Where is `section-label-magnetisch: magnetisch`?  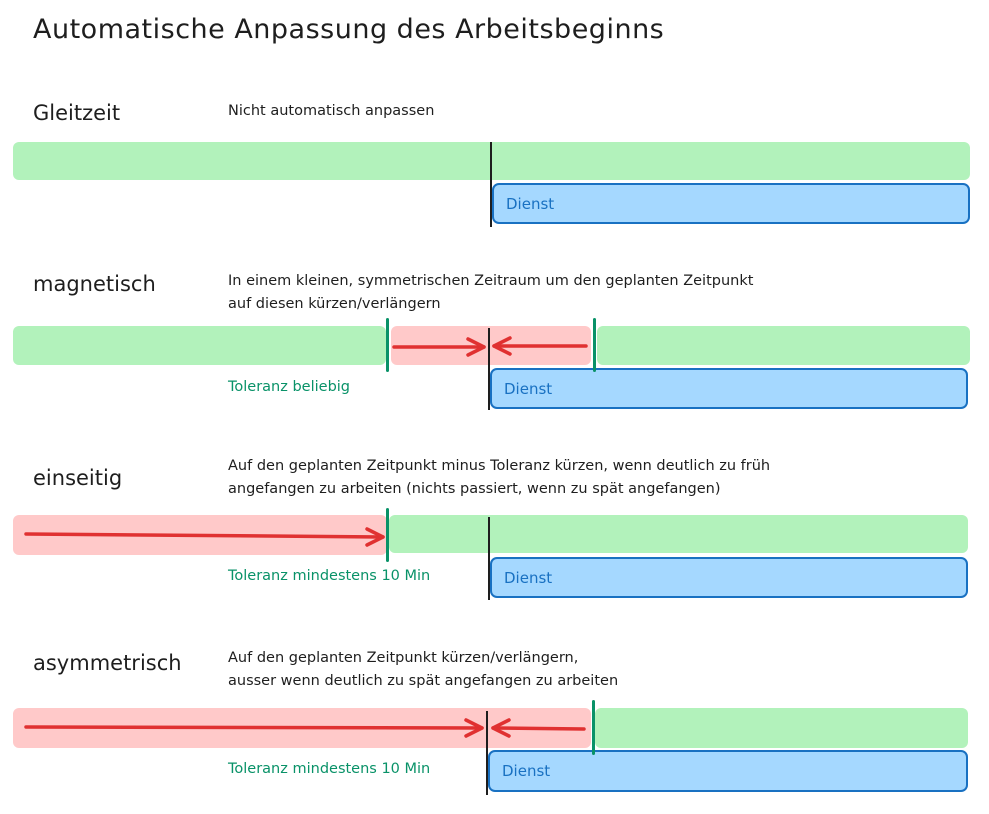
section-label-magnetisch: magnetisch is located at coordinates (94, 284).